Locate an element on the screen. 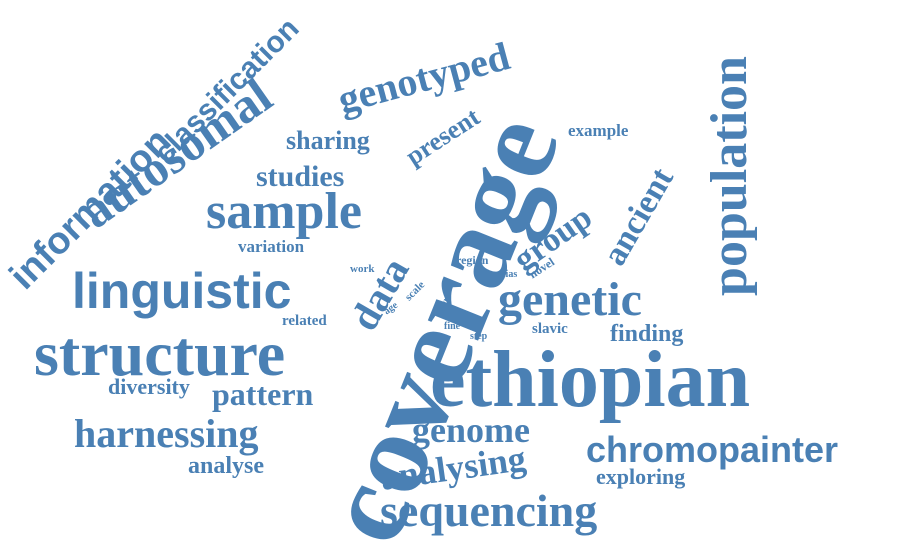 This screenshot has width=900, height=543. word-genome: genome is located at coordinates (471, 430).